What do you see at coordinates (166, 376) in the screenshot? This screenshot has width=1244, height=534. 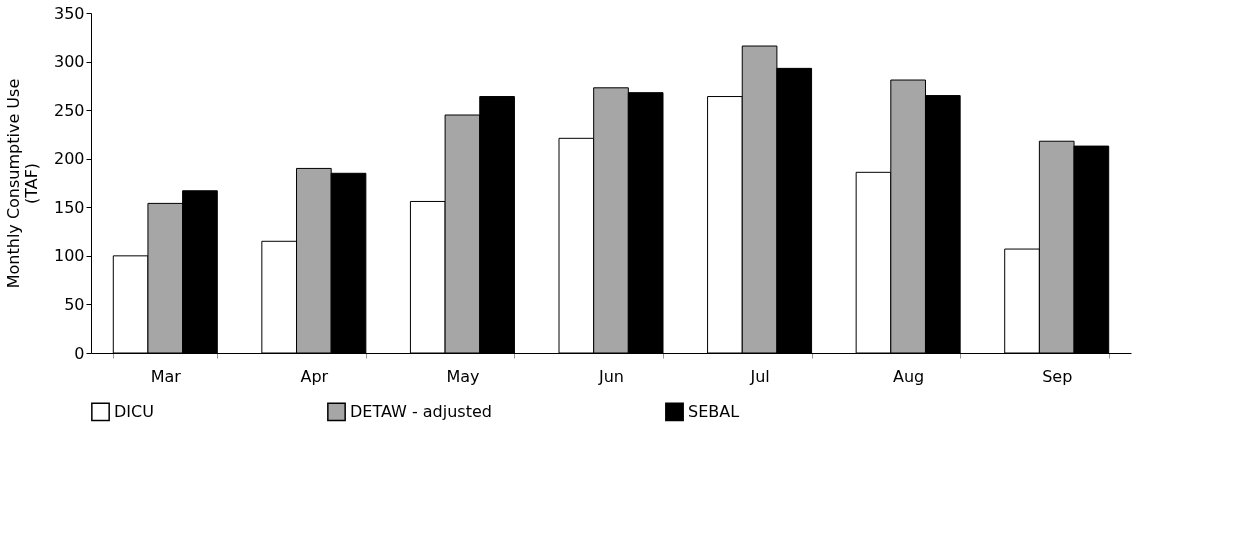 I see `x-tick-label: Mar` at bounding box center [166, 376].